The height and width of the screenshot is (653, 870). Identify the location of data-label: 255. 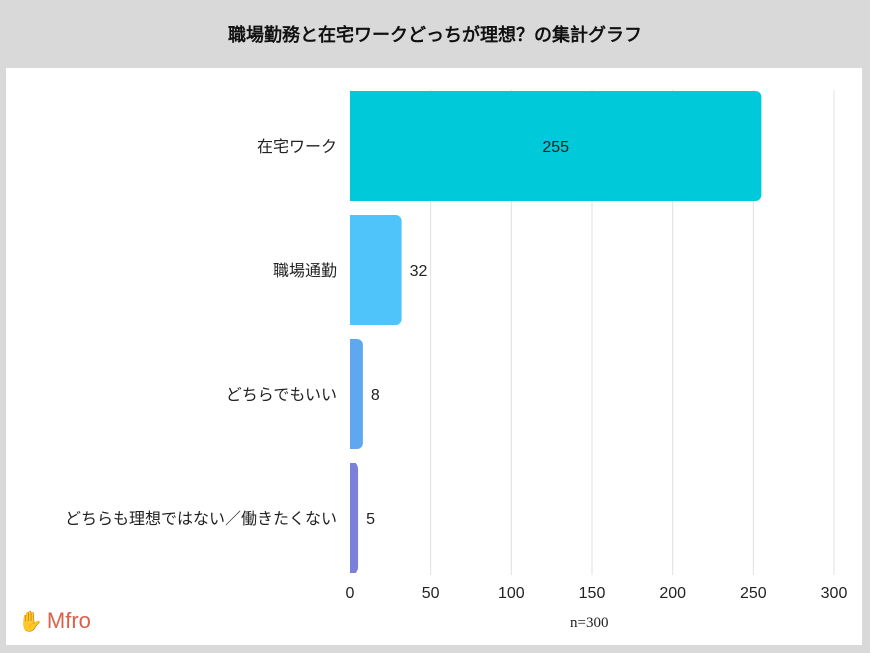
(555, 147).